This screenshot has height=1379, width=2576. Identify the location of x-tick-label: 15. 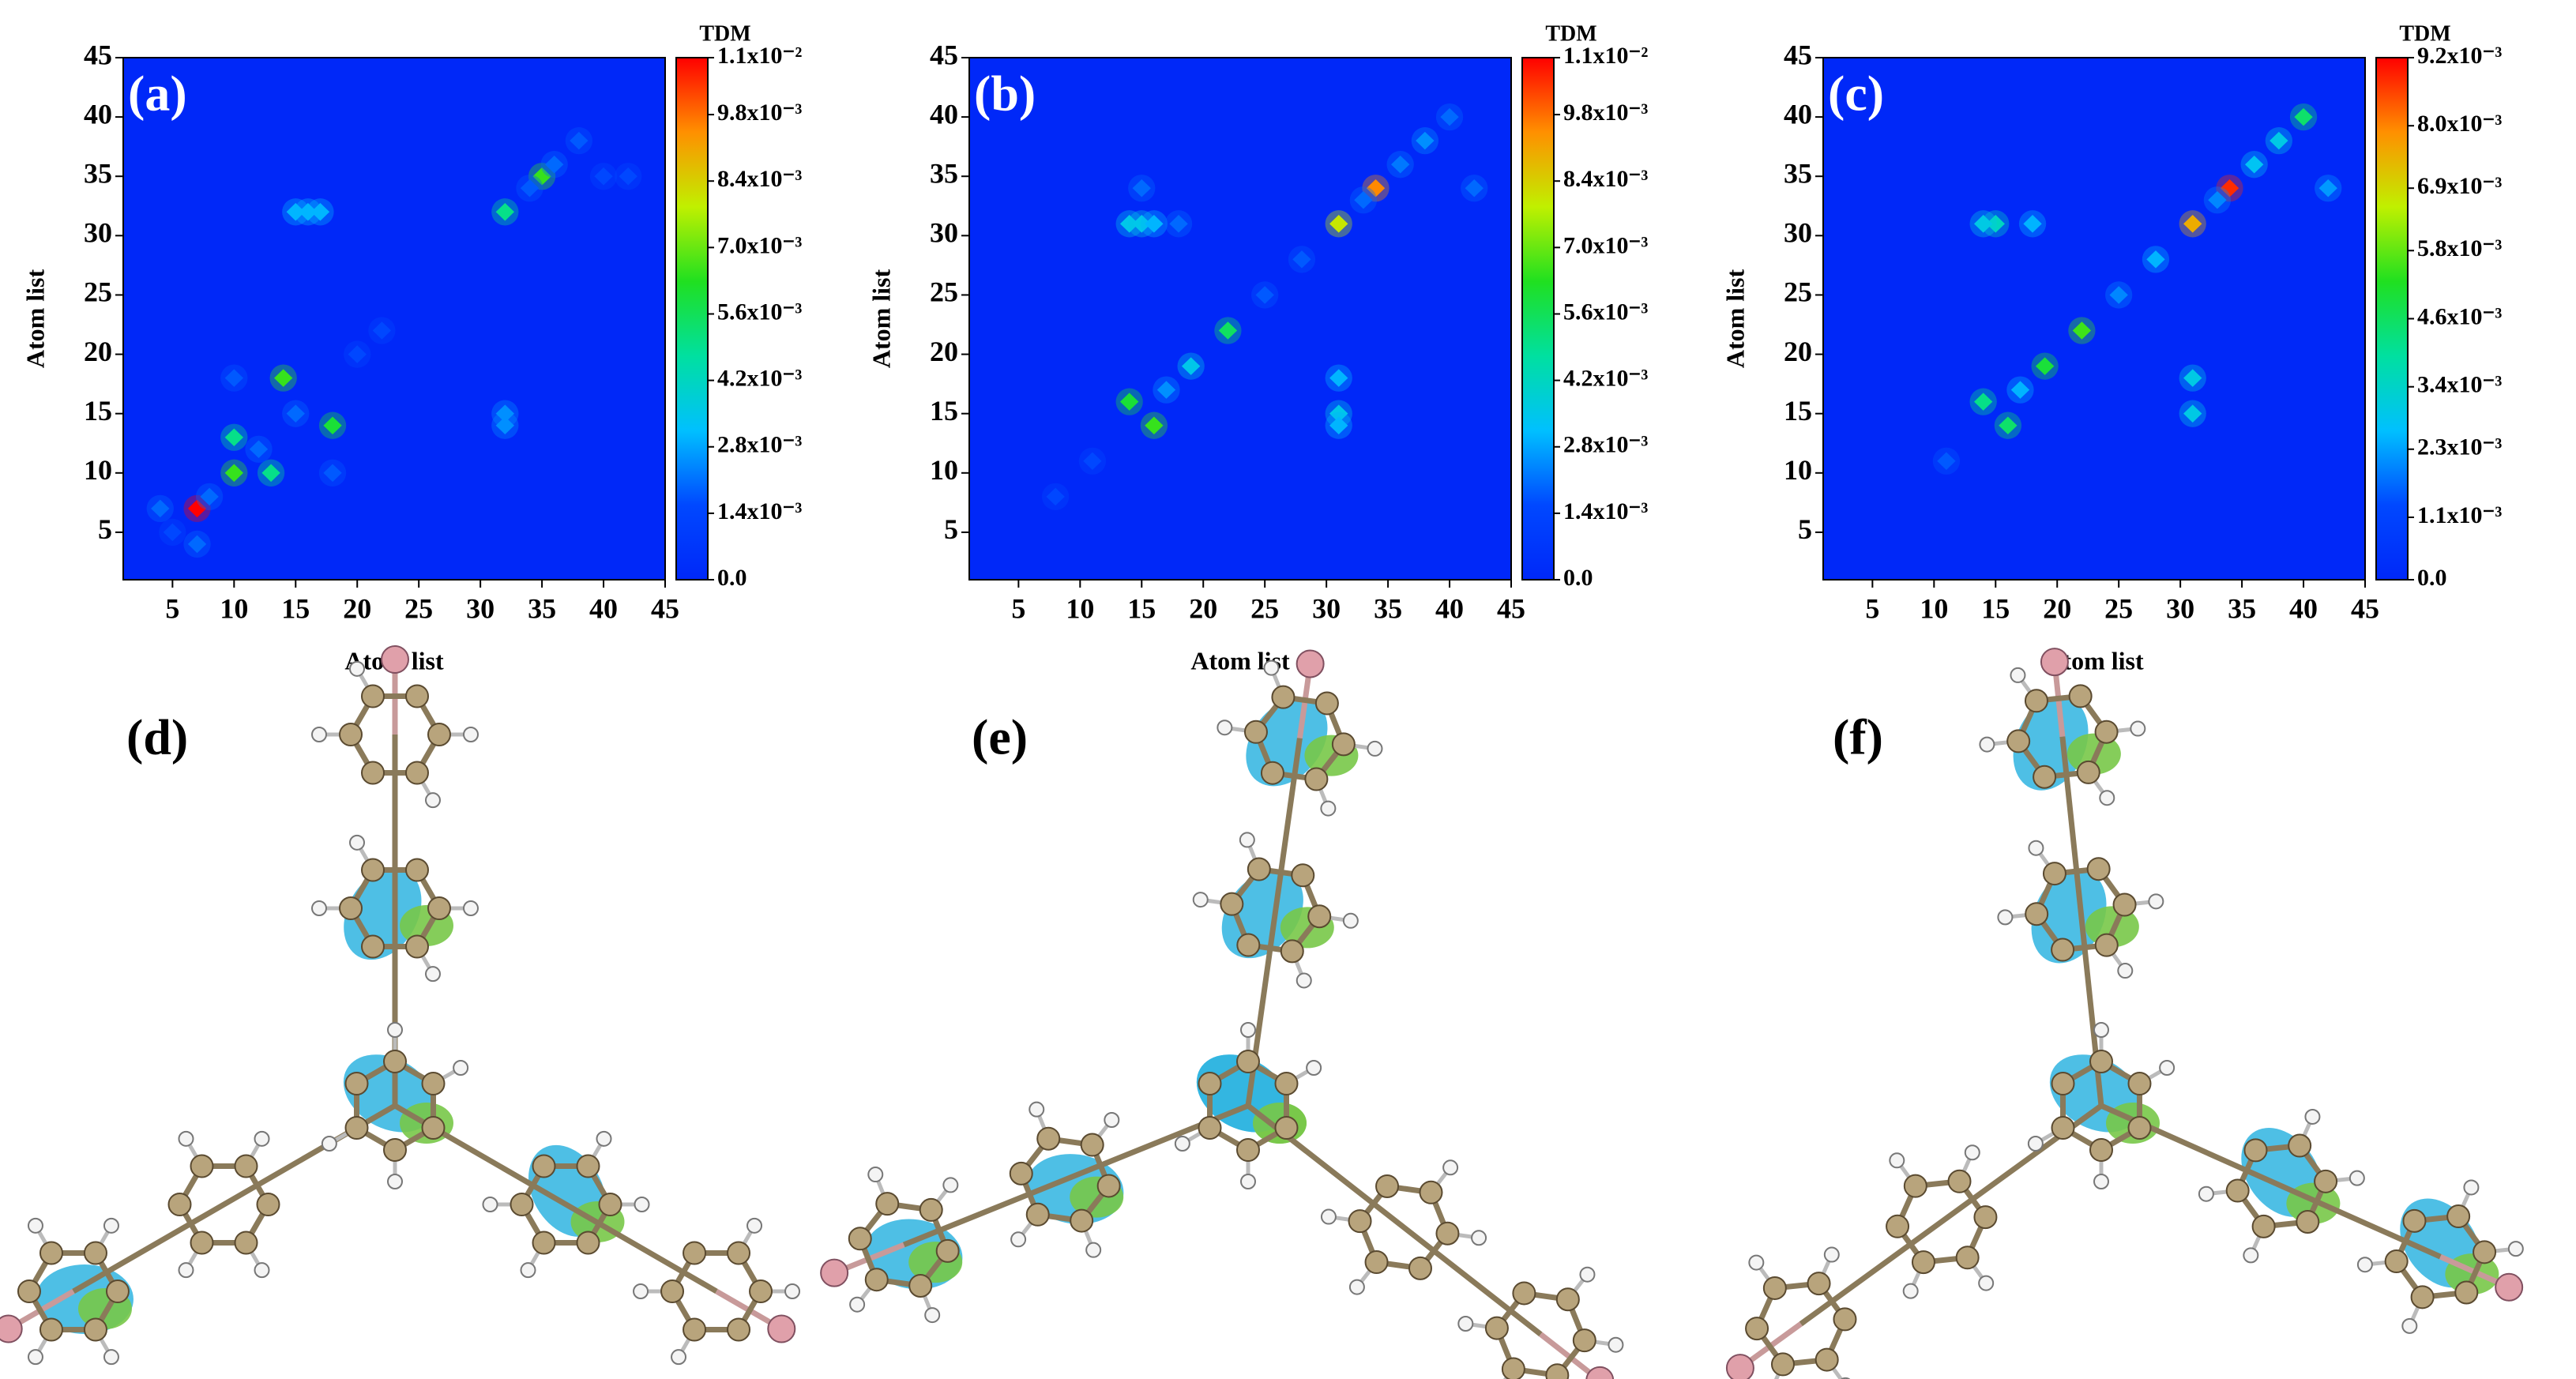
(296, 608).